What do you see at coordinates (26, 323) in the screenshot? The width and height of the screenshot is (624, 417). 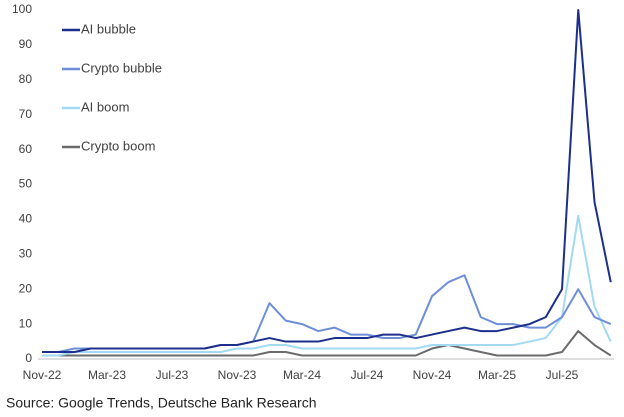 I see `y-tick-label: 10` at bounding box center [26, 323].